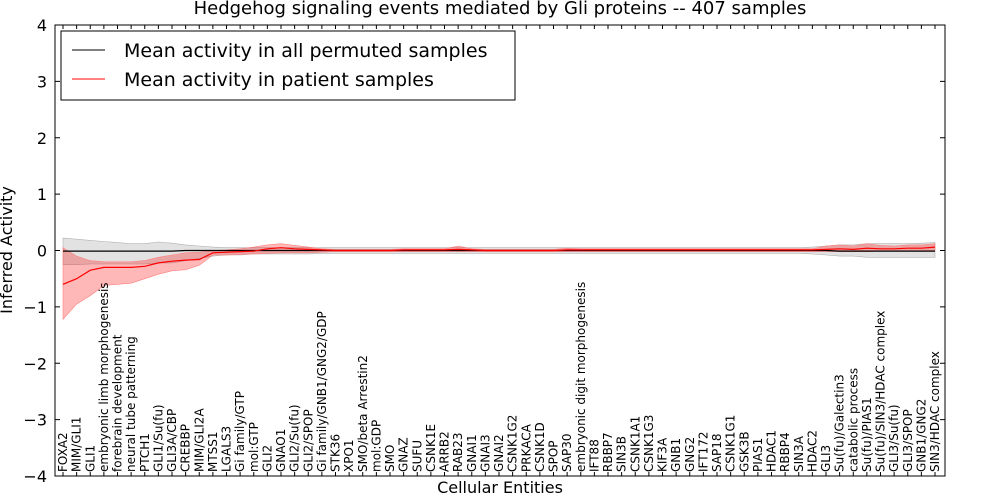 Image resolution: width=1000 pixels, height=500 pixels. What do you see at coordinates (42, 138) in the screenshot?
I see `y-tick-label: 2` at bounding box center [42, 138].